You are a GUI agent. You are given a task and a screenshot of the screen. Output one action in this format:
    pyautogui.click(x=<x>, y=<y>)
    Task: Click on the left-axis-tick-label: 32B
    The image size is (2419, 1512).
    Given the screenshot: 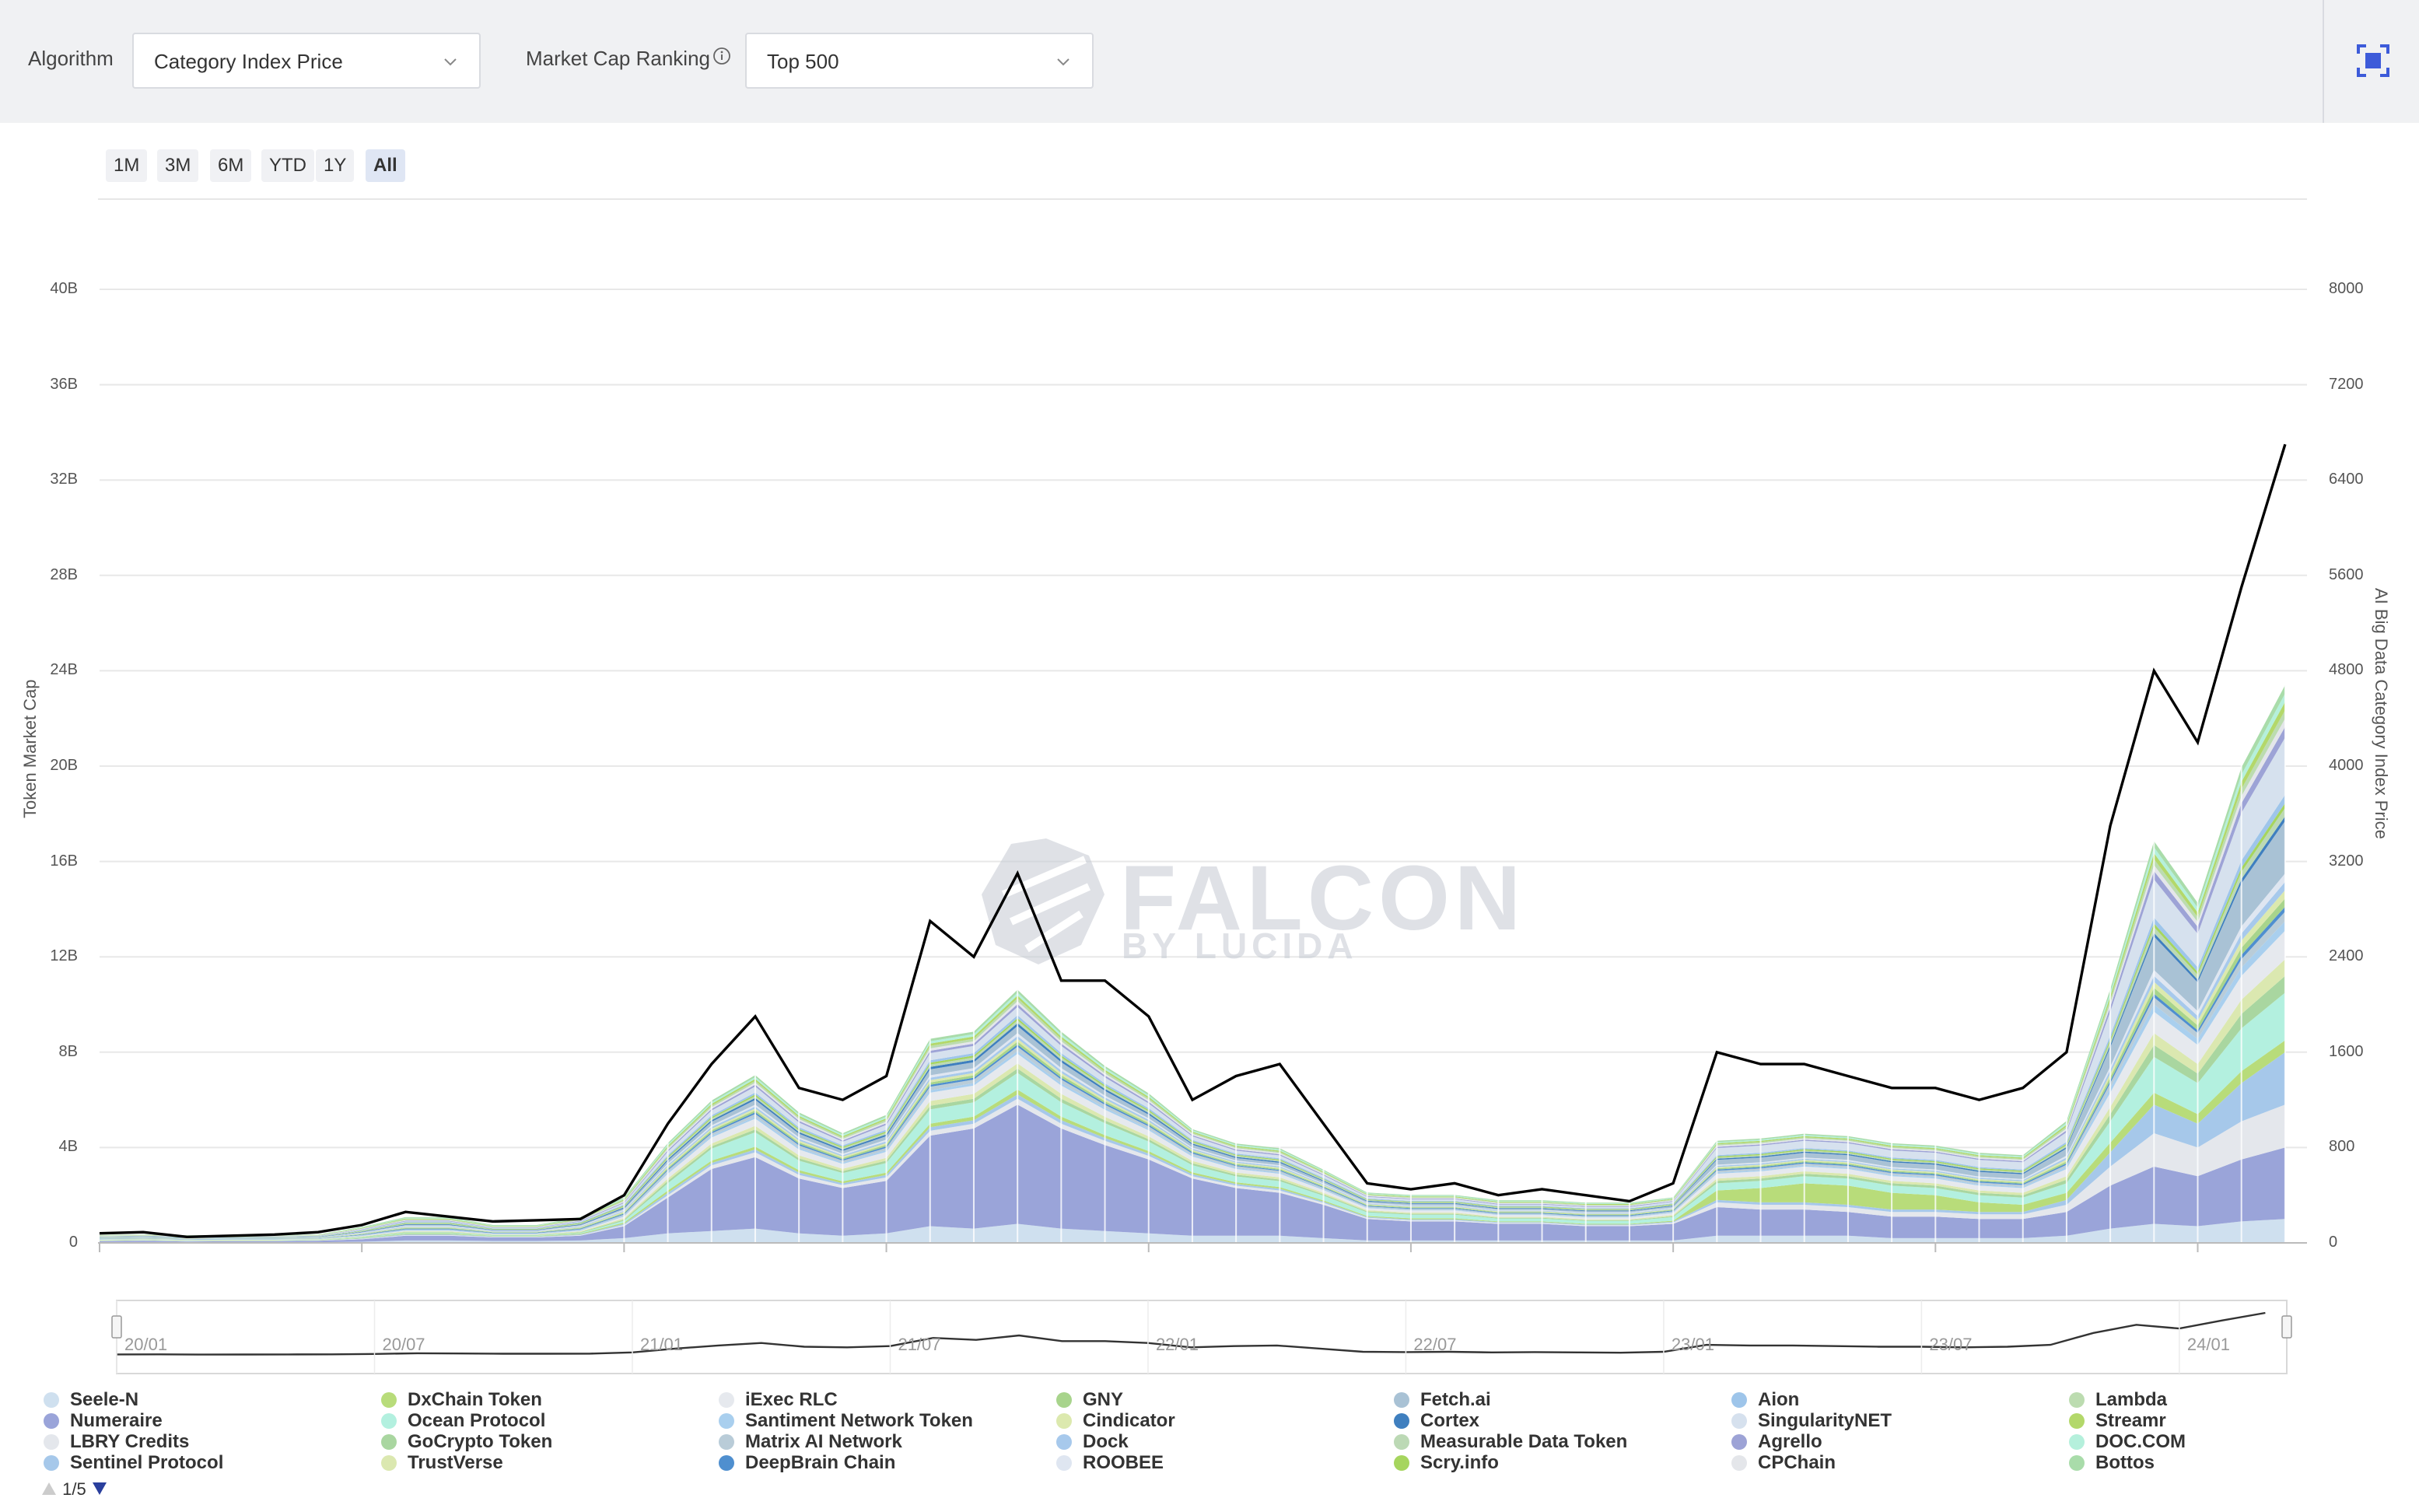 What is the action you would take?
    pyautogui.click(x=64, y=479)
    